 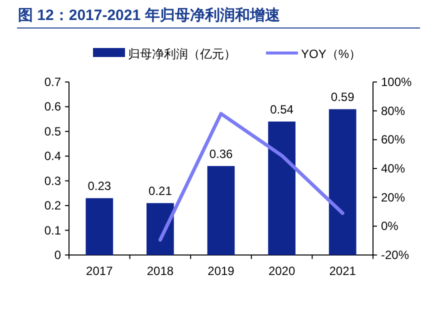 I want to click on y2-tick-label: 60%, so click(x=393, y=139).